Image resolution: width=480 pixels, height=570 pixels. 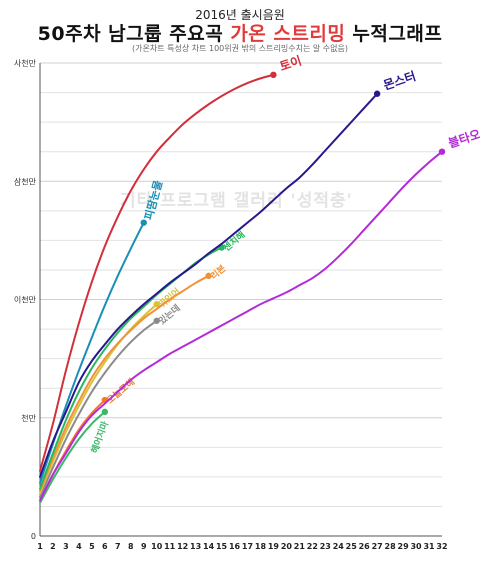 What do you see at coordinates (274, 546) in the screenshot?
I see `x-tick-label: 19` at bounding box center [274, 546].